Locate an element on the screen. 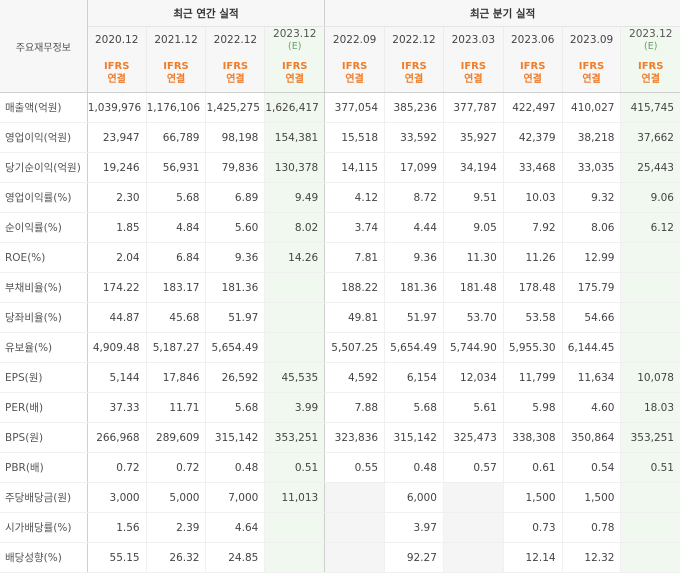  cell-value: 5.60 is located at coordinates (235, 227).